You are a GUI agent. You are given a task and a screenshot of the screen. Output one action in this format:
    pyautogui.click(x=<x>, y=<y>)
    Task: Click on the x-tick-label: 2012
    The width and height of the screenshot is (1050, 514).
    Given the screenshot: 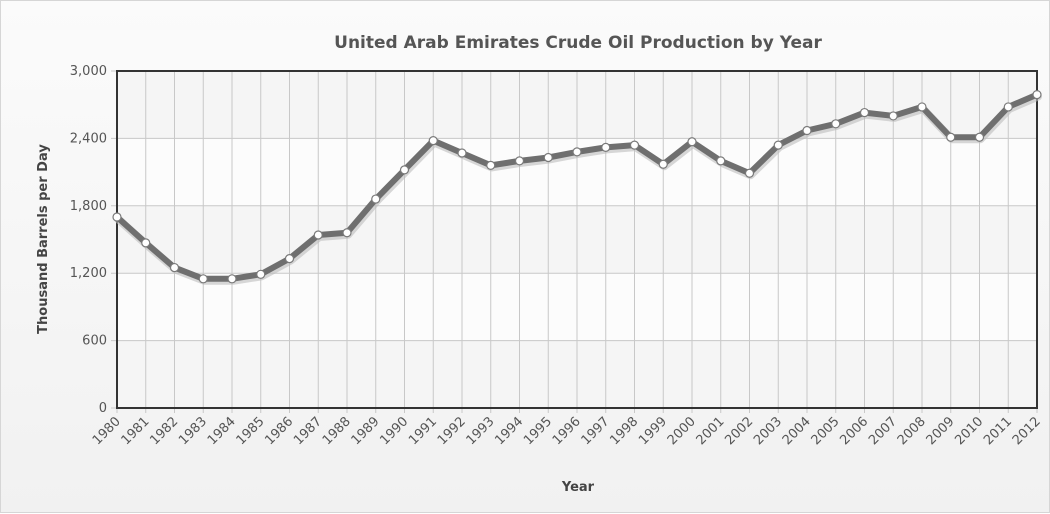 What is the action you would take?
    pyautogui.click(x=1027, y=431)
    